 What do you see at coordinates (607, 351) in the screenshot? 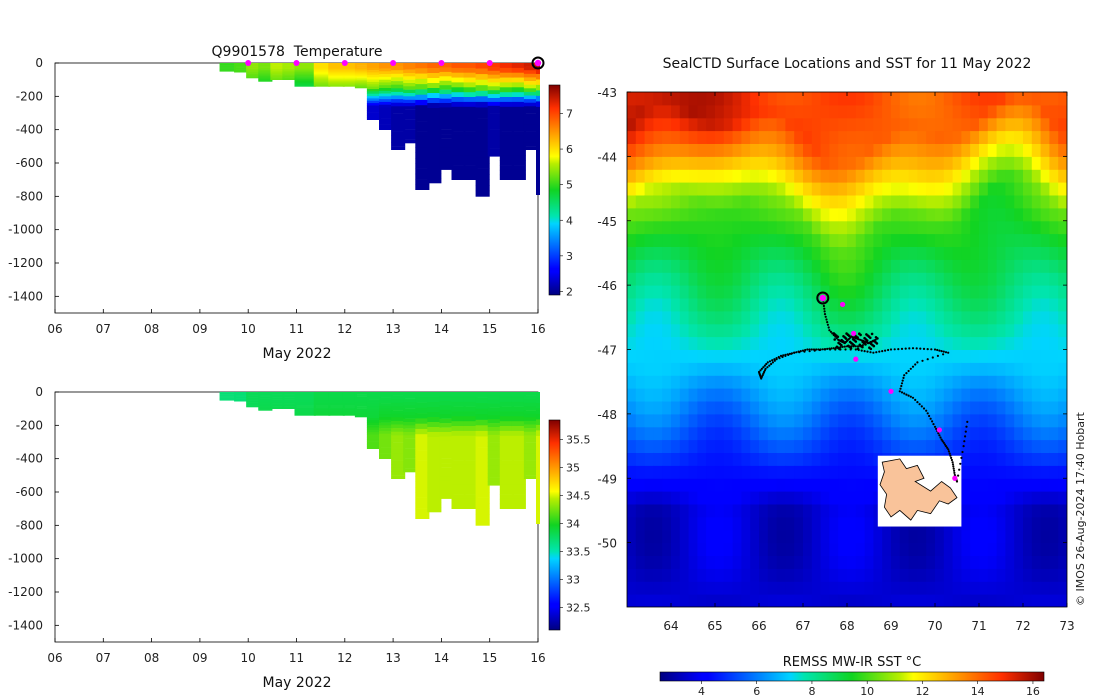
I see `latitude-tick-label: -47` at bounding box center [607, 351].